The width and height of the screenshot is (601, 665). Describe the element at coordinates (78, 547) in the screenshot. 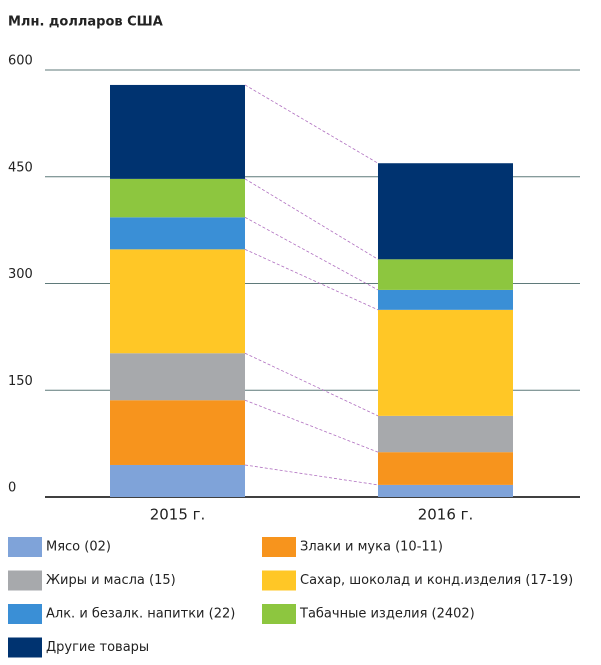

I see `legend-label: Мясо (02)` at that location.